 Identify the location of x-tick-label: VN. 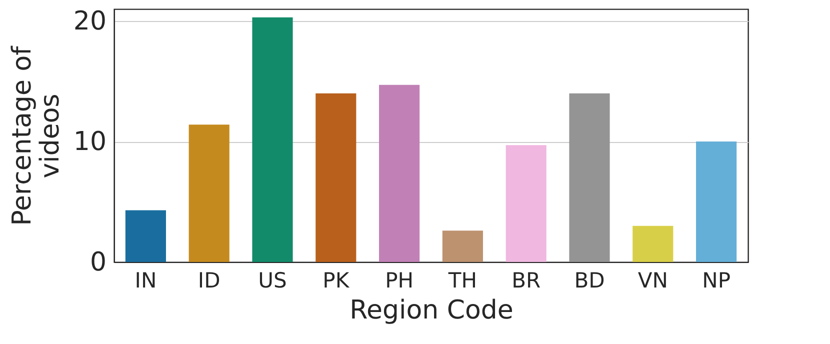
(653, 280).